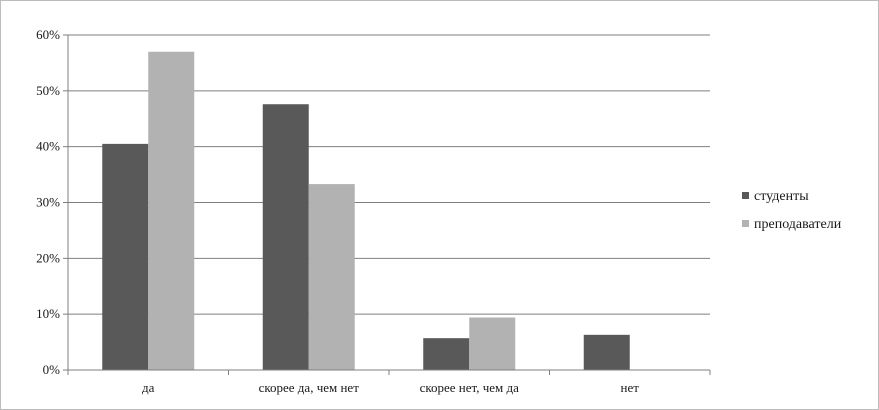 This screenshot has height=410, width=879. I want to click on y-tick-label: 60%, so click(48, 34).